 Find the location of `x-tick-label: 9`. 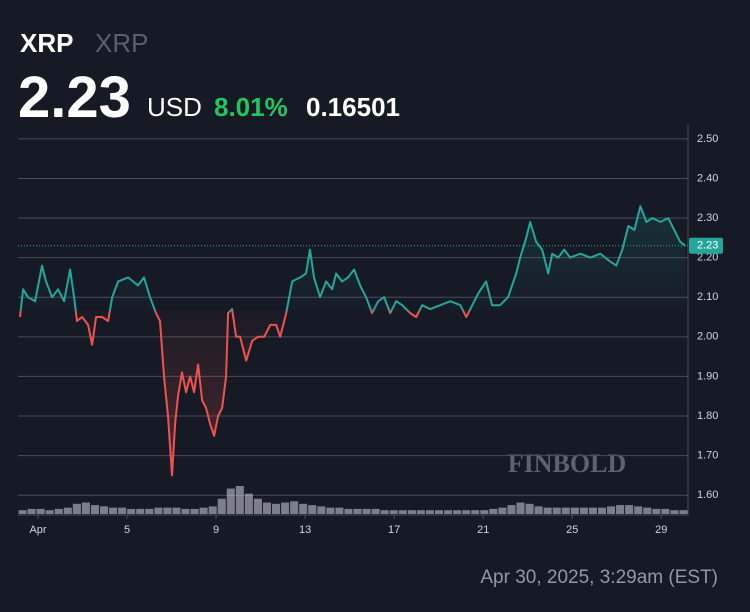

x-tick-label: 9 is located at coordinates (216, 530).